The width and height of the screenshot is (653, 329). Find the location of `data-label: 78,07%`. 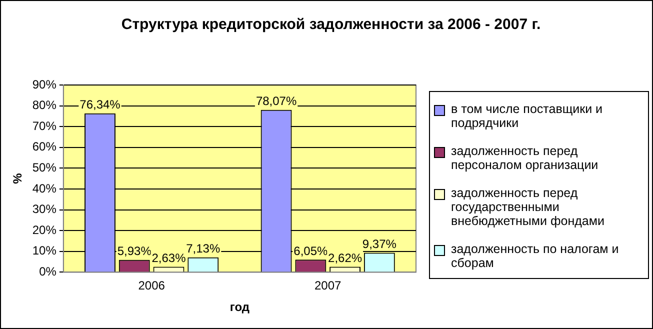

data-label: 78,07% is located at coordinates (276, 101).